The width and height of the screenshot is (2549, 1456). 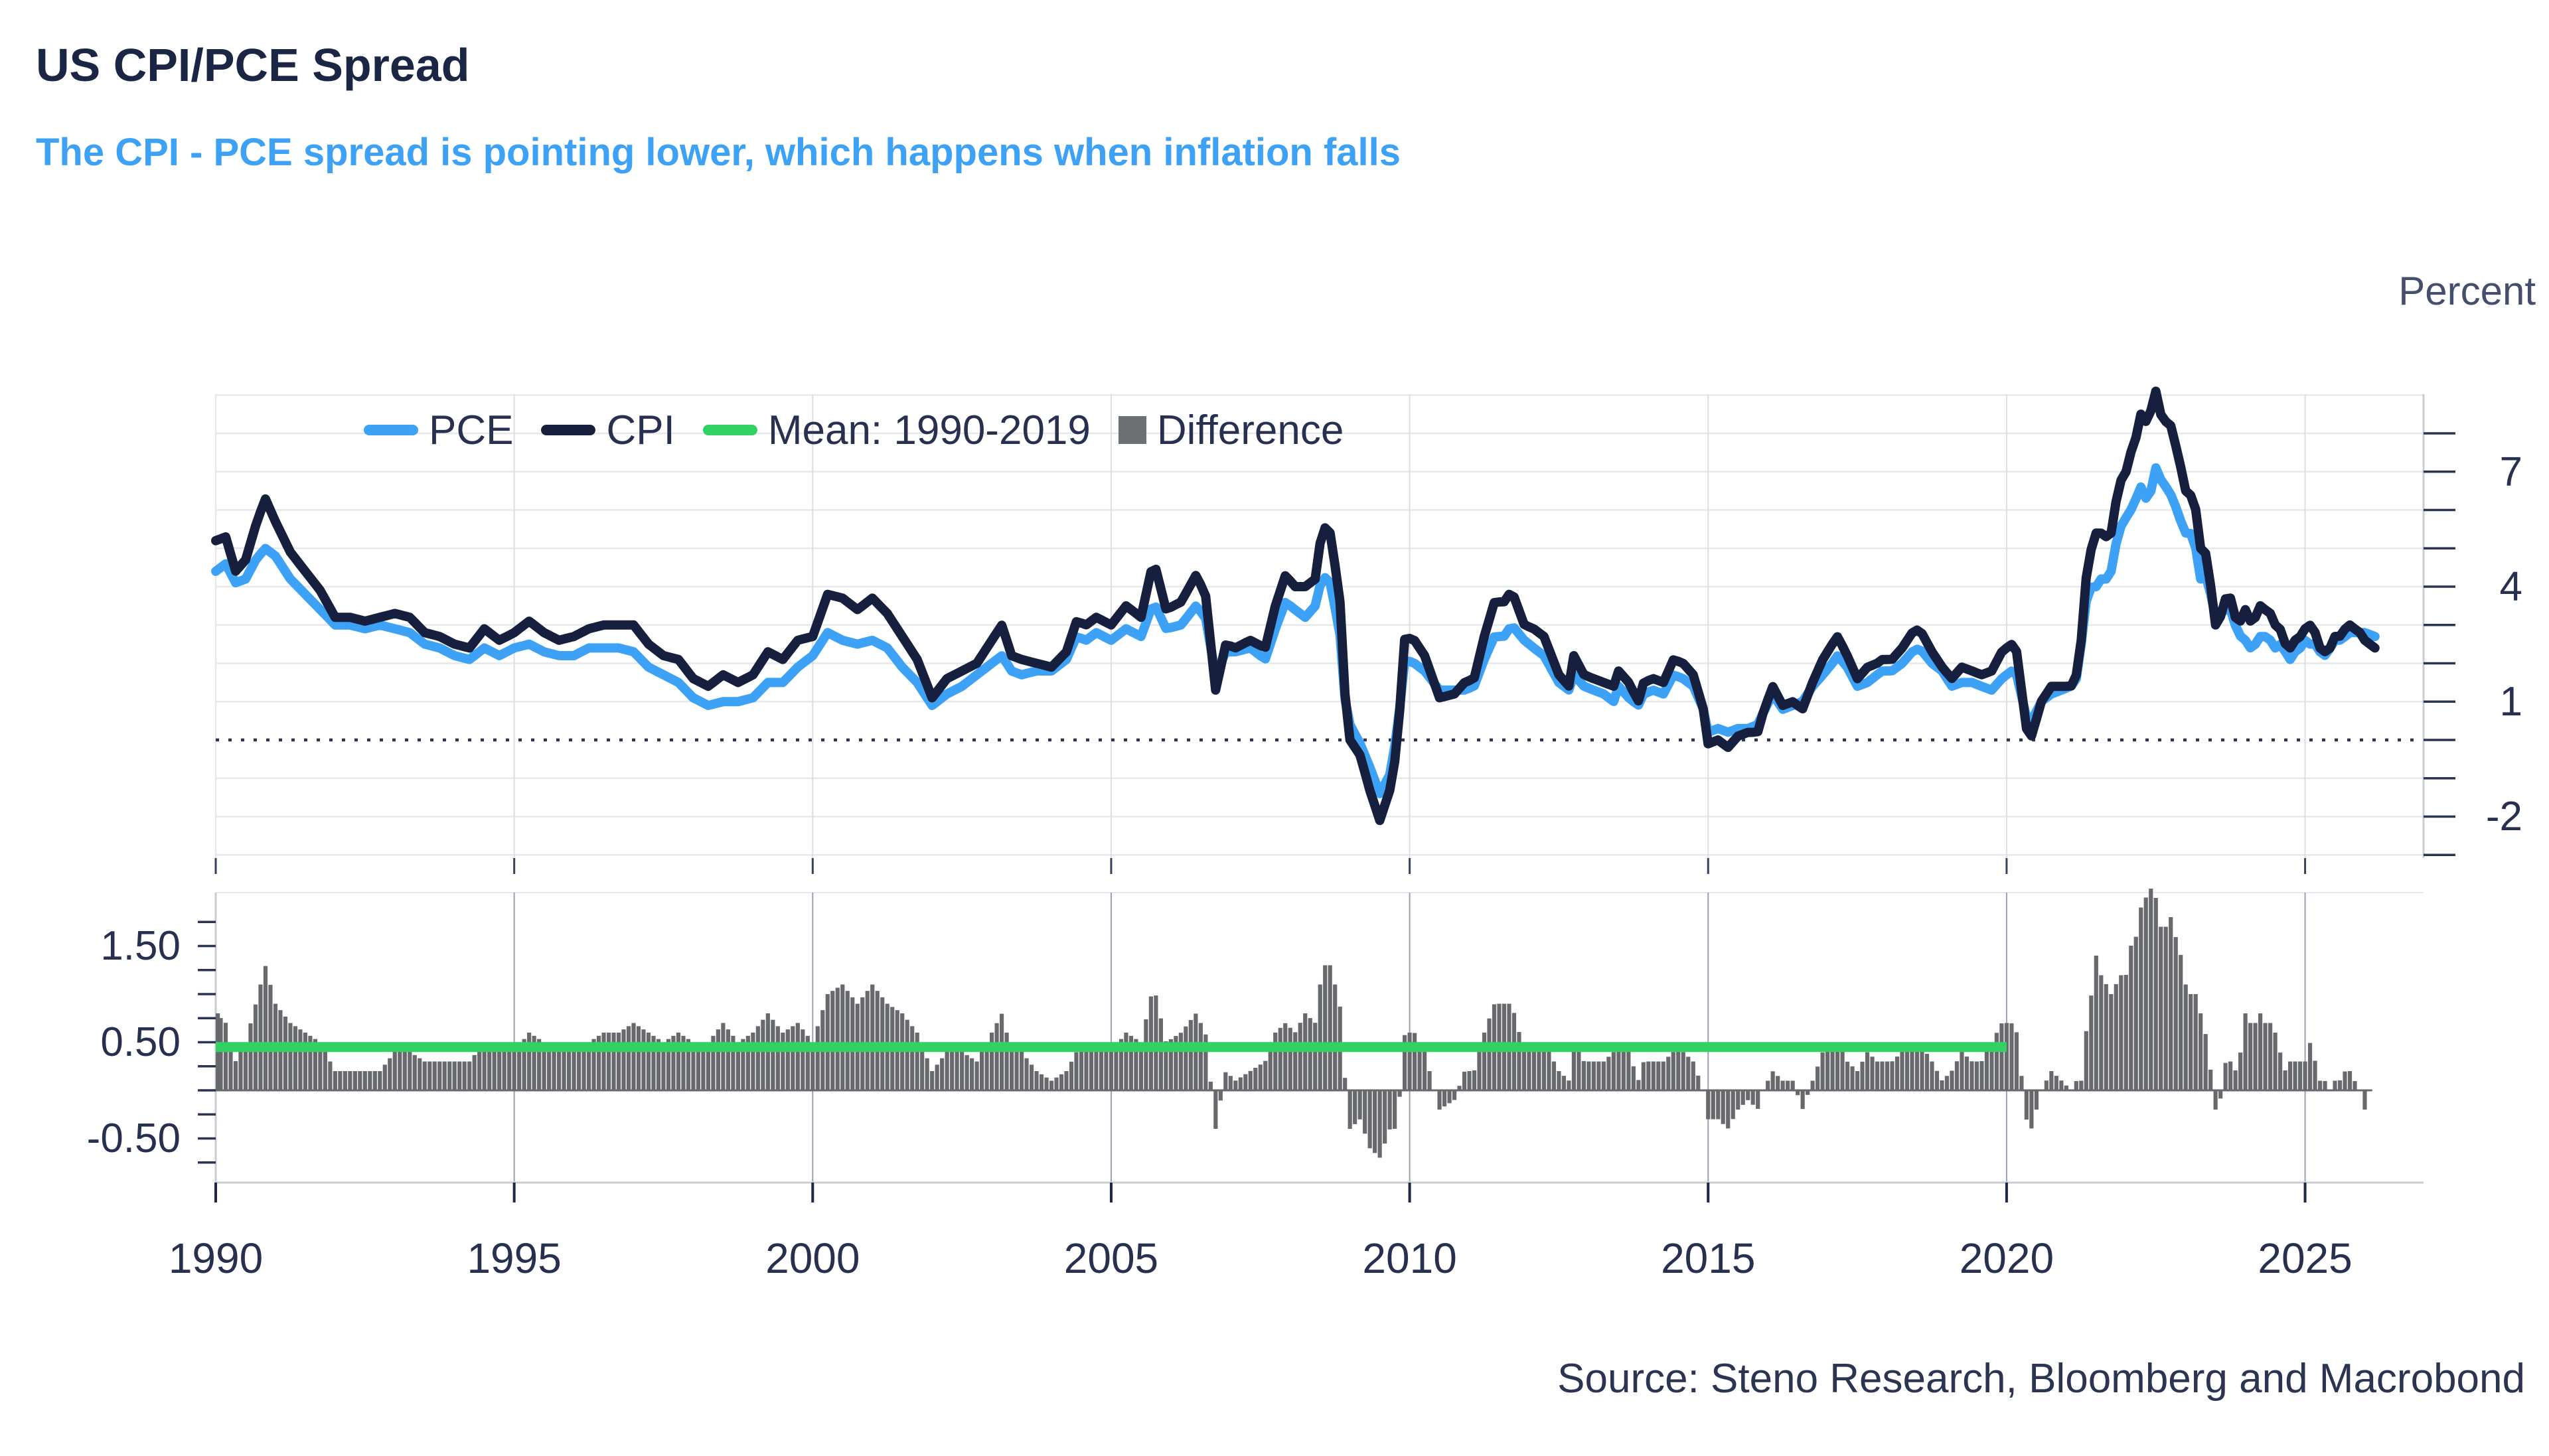 What do you see at coordinates (1250, 430) in the screenshot?
I see `legend-label-difference: Difference` at bounding box center [1250, 430].